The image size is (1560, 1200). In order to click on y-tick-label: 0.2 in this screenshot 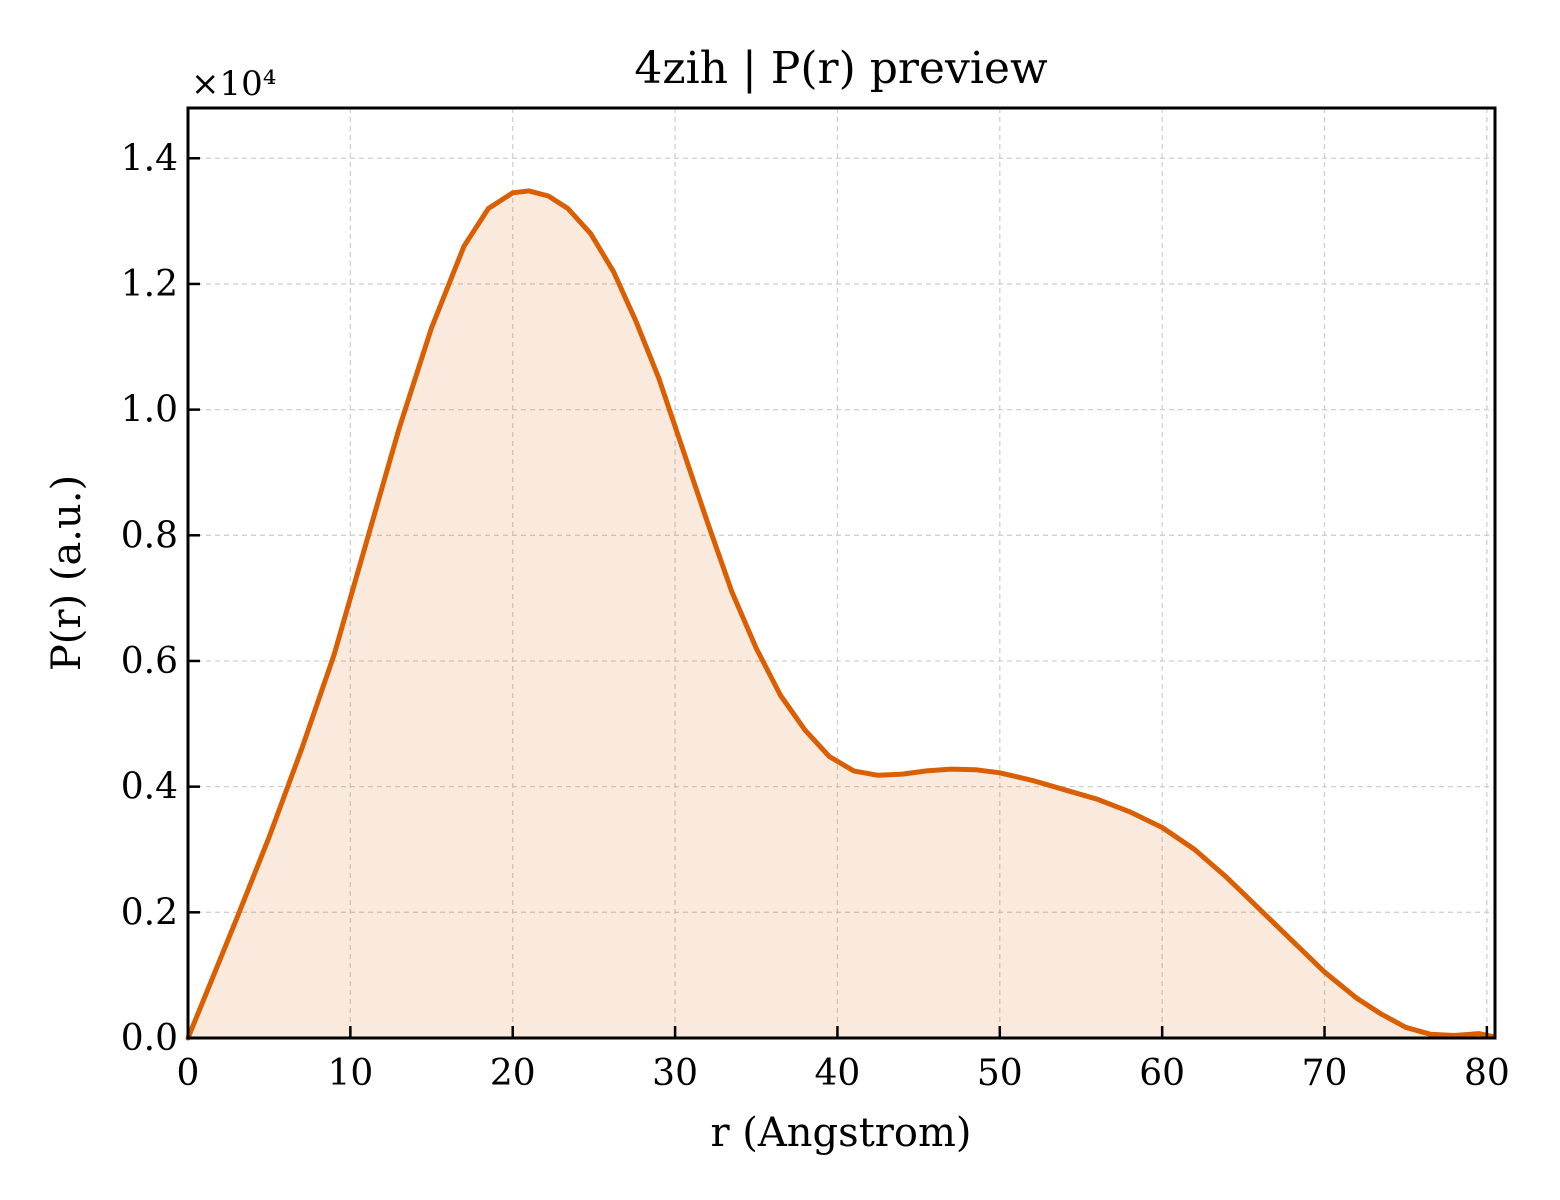, I will do `click(149, 912)`.